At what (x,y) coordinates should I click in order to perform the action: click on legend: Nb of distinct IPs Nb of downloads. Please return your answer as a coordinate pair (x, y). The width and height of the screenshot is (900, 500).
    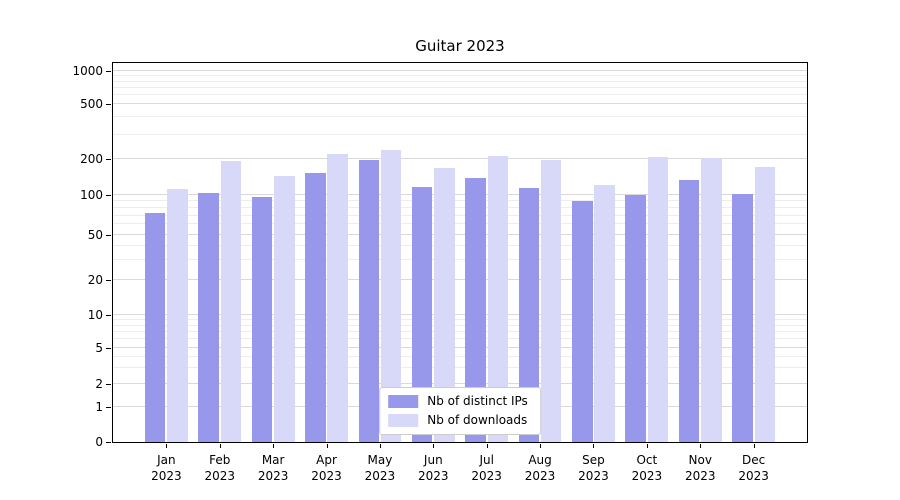
    Looking at the image, I should click on (460, 411).